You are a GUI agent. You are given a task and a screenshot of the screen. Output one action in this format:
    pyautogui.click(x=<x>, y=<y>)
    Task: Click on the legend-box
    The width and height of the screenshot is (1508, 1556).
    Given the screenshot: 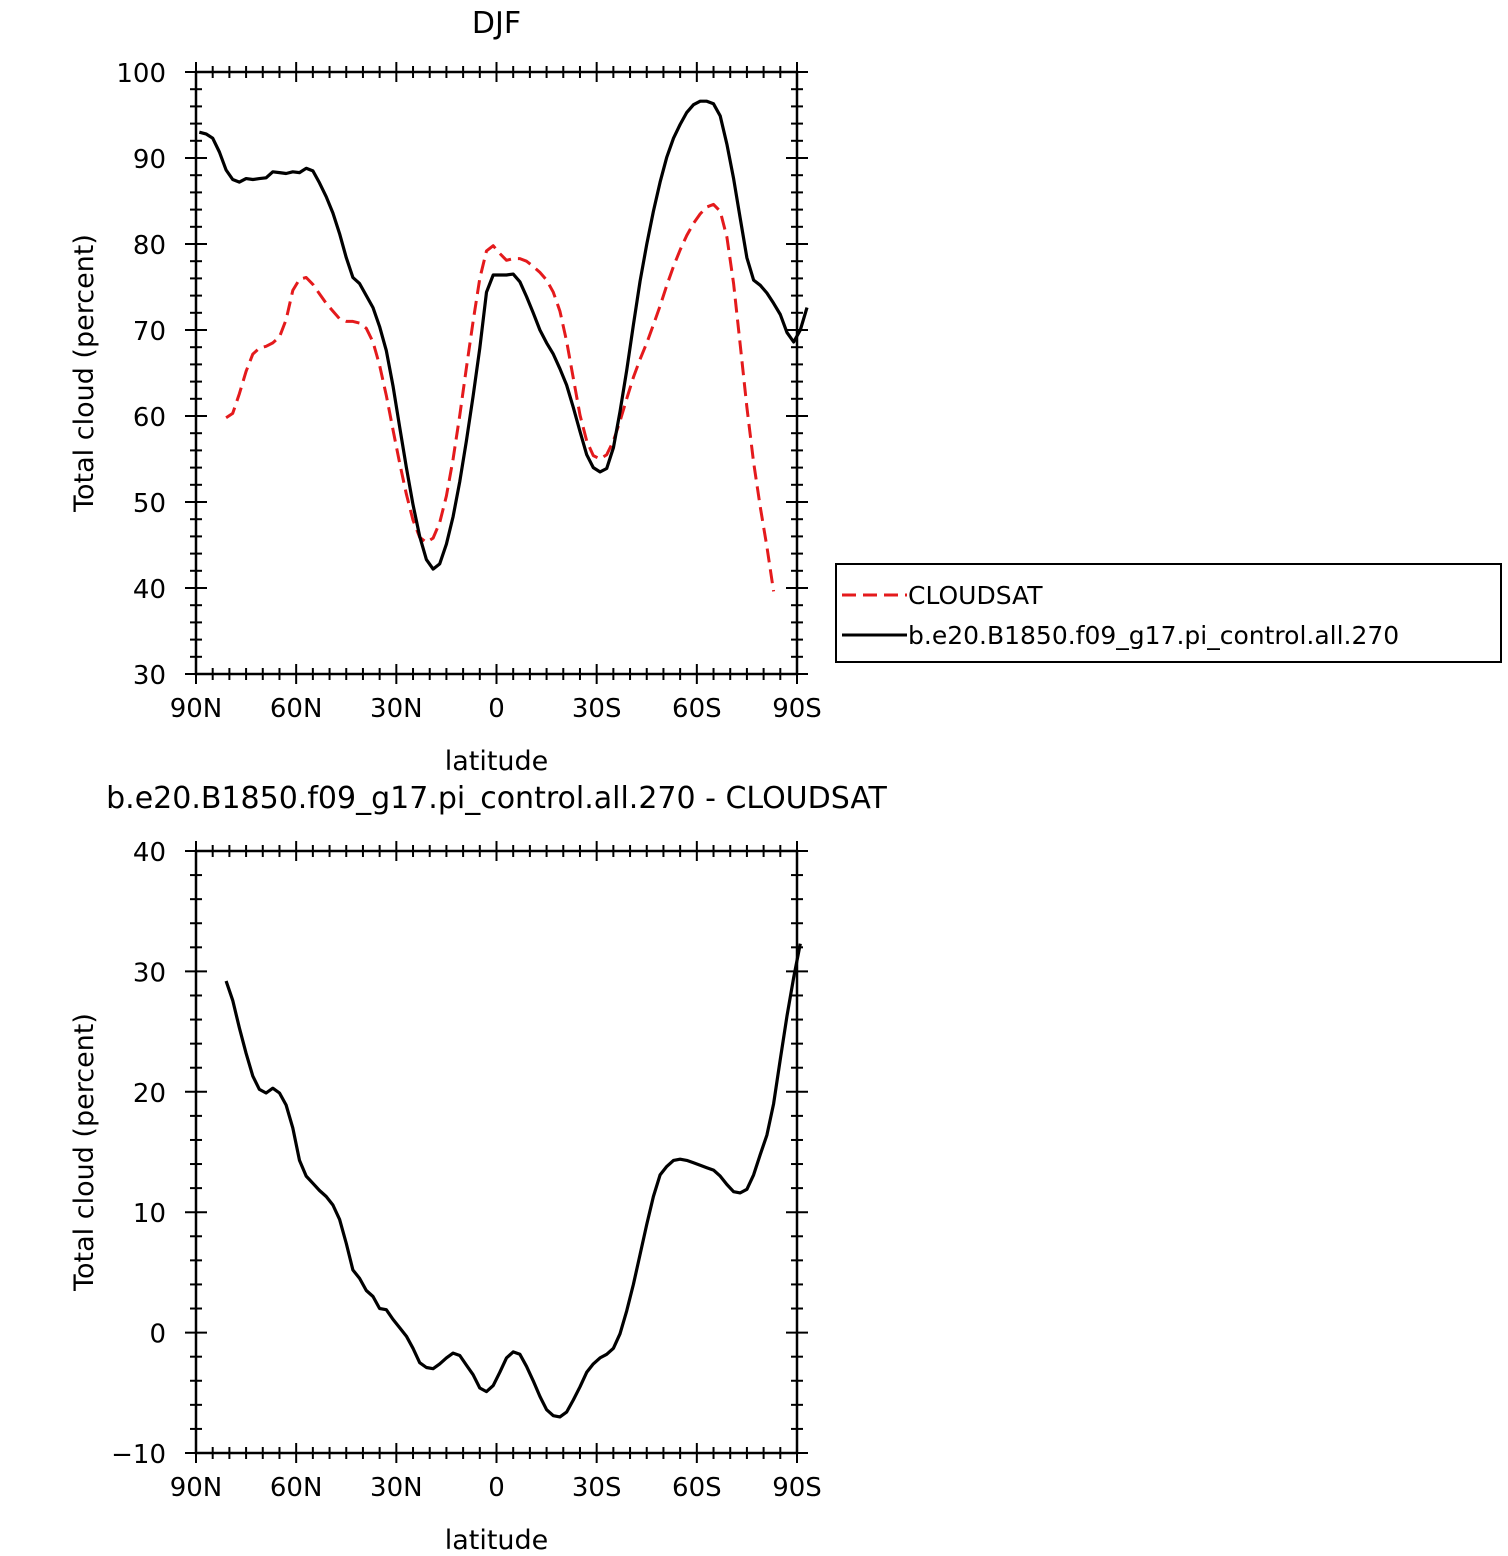 What is the action you would take?
    pyautogui.click(x=1168, y=613)
    